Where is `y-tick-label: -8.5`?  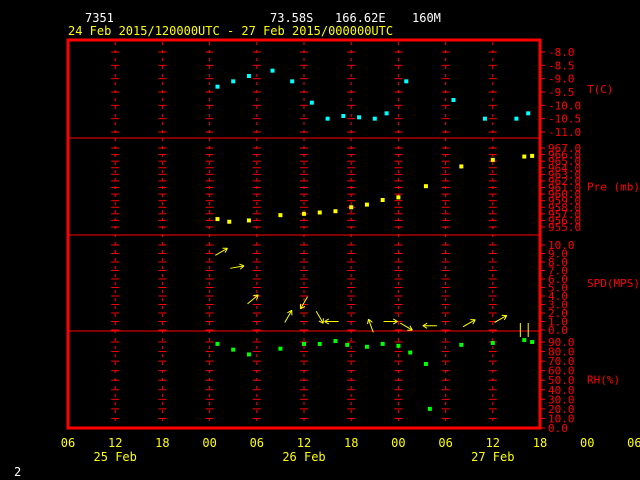 y-tick-label: -8.5 is located at coordinates (561, 65).